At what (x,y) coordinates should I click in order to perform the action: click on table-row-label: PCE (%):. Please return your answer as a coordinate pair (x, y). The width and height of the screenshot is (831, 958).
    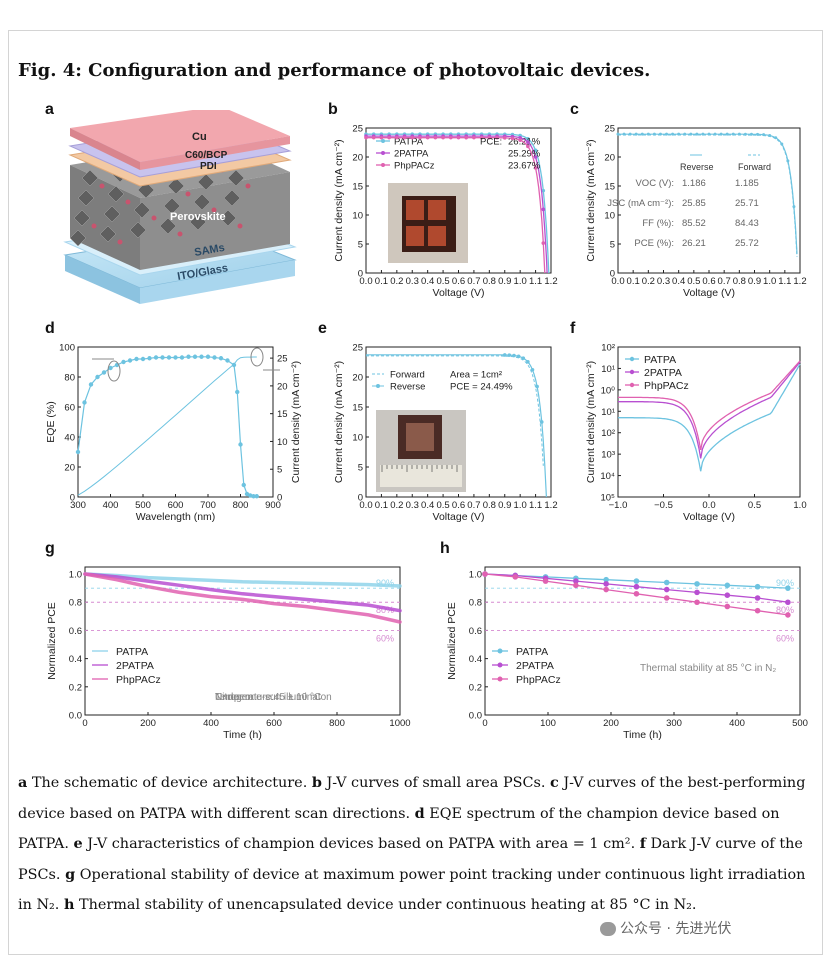
    Looking at the image, I should click on (654, 243).